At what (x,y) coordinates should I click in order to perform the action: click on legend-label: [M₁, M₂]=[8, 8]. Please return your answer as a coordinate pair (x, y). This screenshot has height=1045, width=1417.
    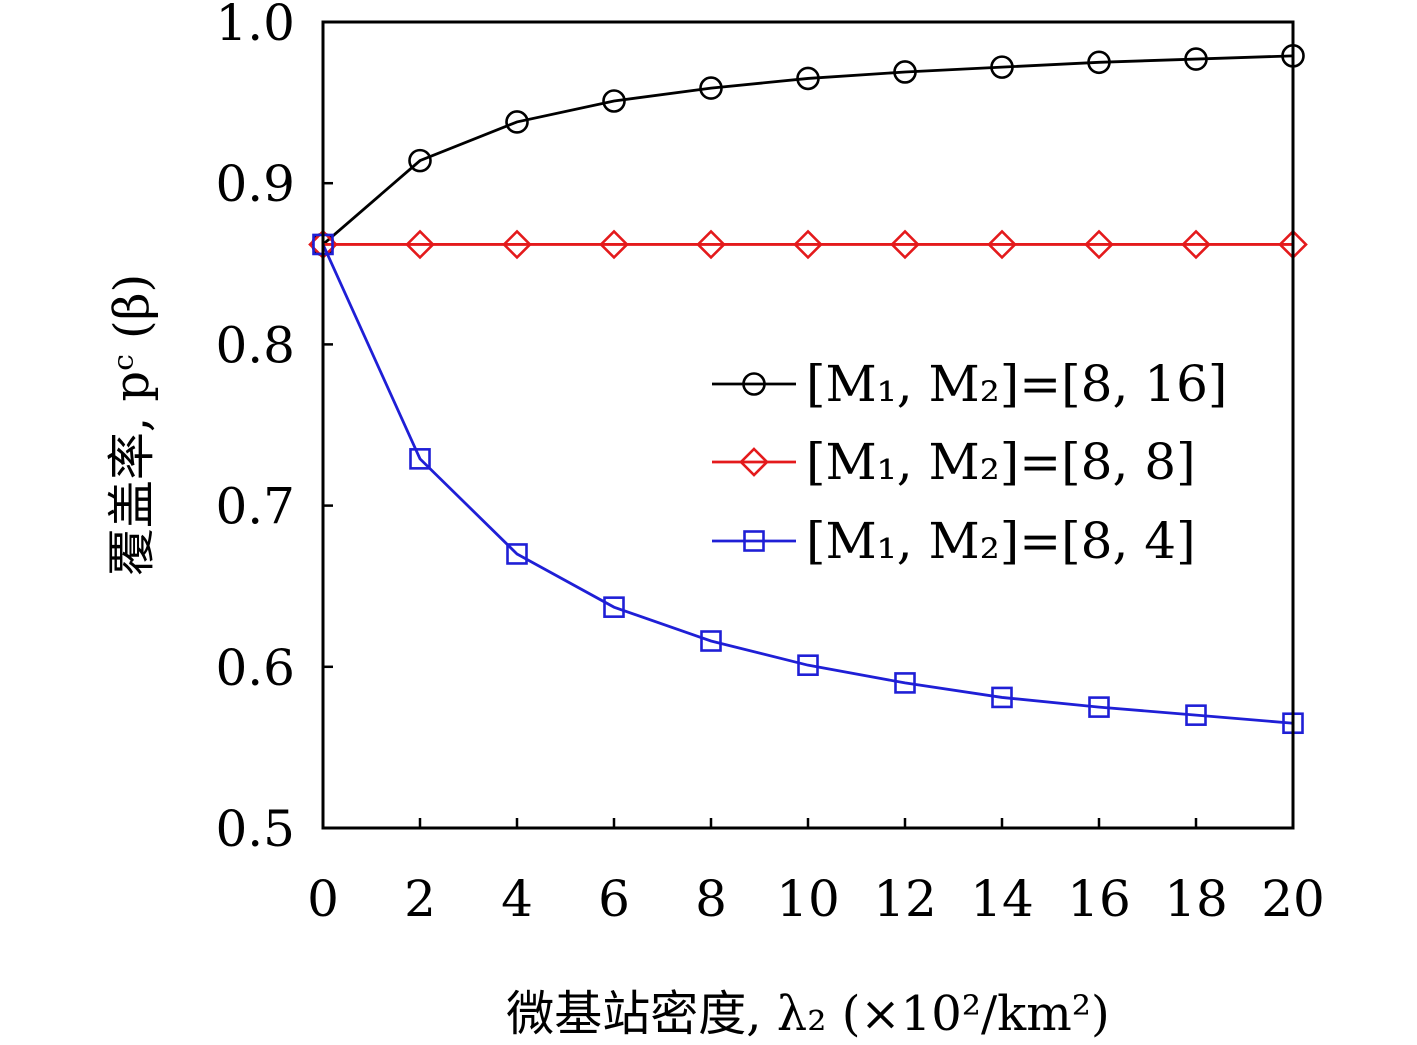
    Looking at the image, I should click on (1001, 462).